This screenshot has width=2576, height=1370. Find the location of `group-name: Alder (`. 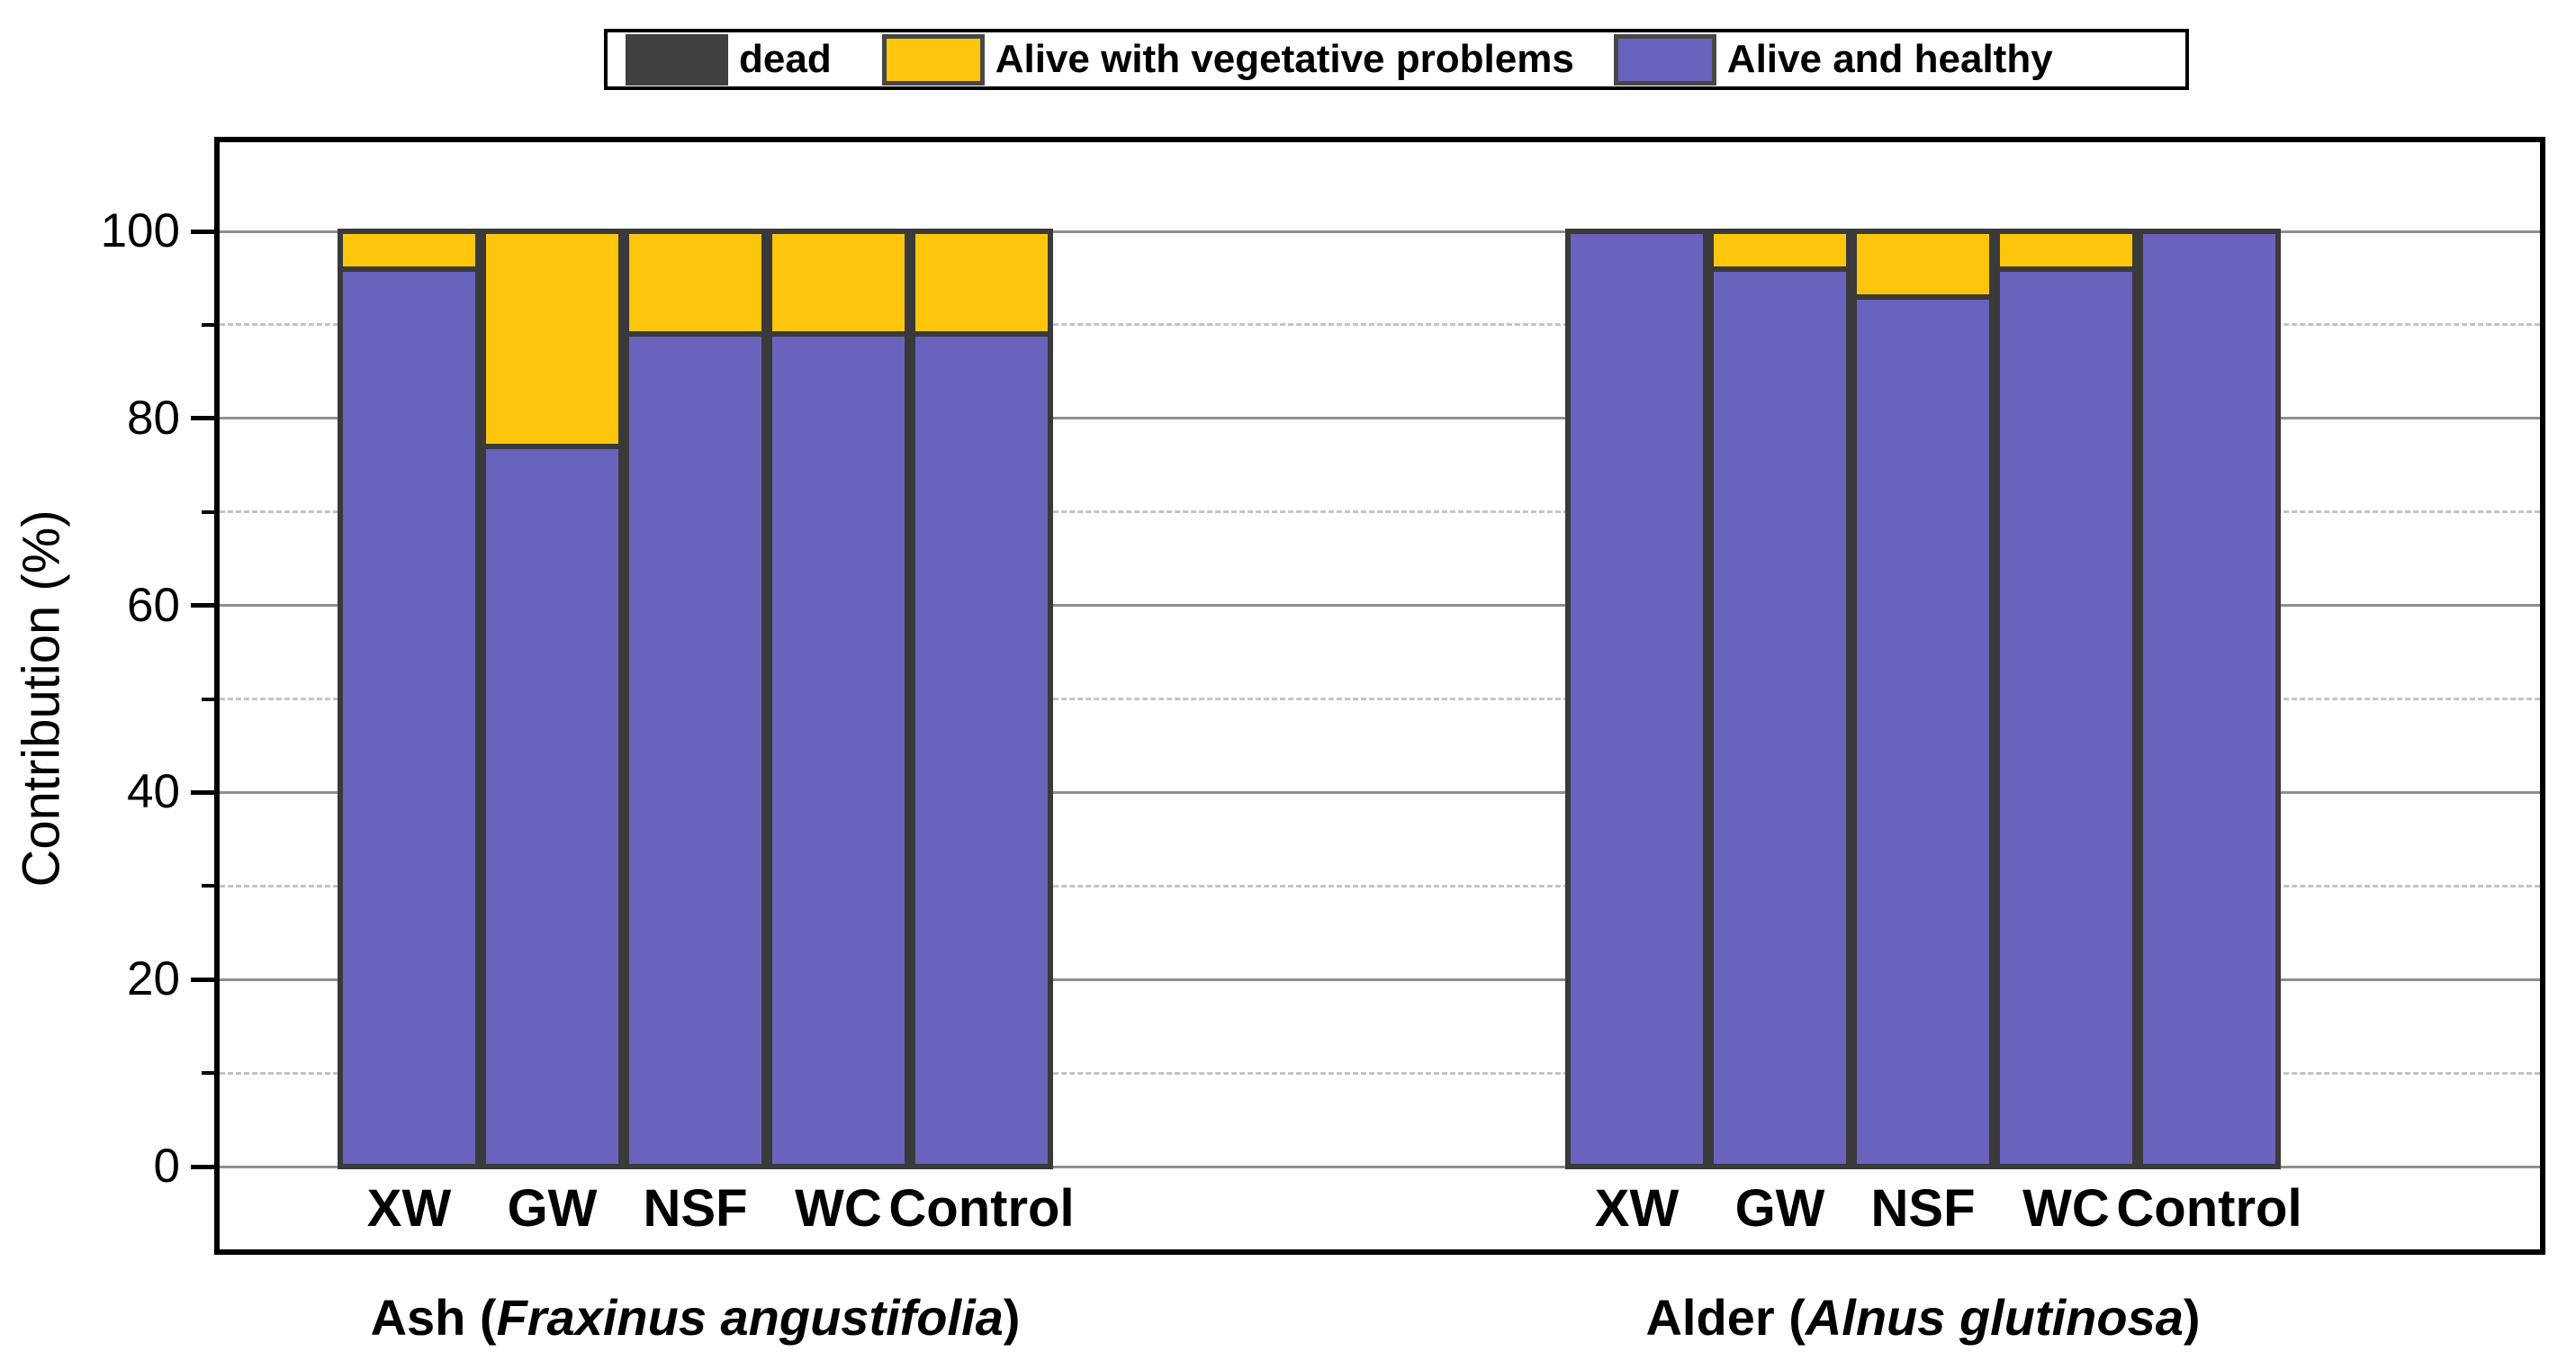

group-name: Alder ( is located at coordinates (1725, 1317).